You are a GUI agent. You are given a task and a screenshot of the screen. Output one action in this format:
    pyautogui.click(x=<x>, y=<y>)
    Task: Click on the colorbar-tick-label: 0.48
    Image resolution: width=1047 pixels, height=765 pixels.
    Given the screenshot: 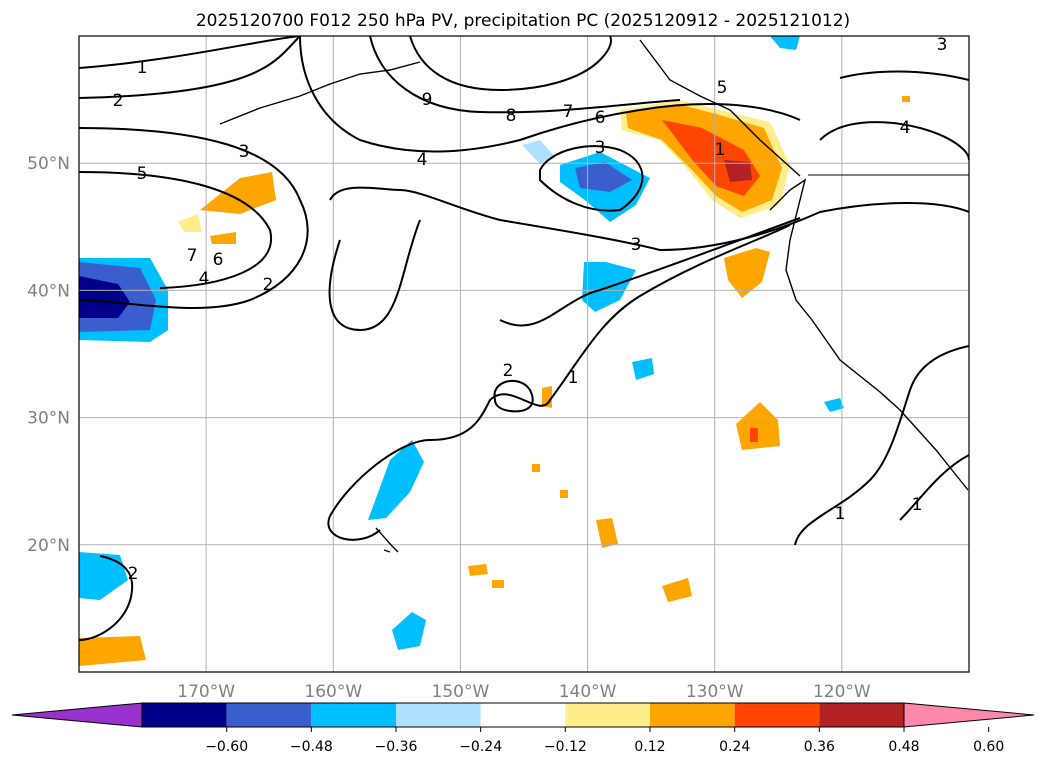 What is the action you would take?
    pyautogui.click(x=903, y=747)
    